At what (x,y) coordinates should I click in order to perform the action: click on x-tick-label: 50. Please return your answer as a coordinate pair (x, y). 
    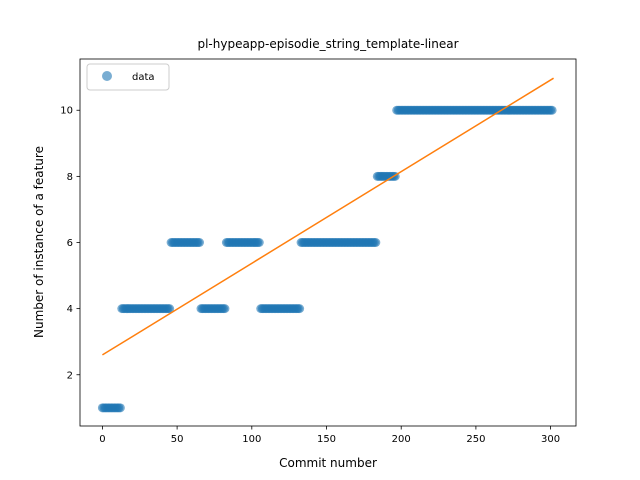
    Looking at the image, I should click on (177, 439).